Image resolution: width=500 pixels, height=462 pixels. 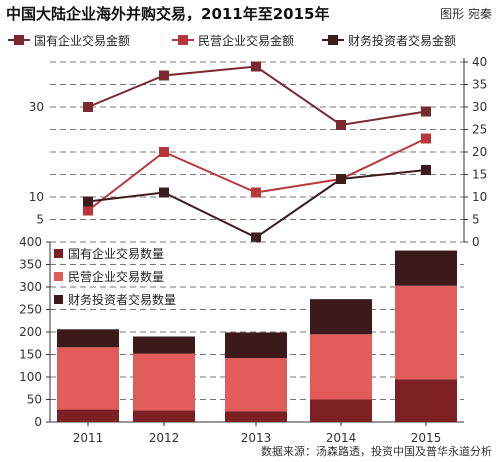 I want to click on bar-legend-label: 财务投资者交易数量, so click(x=122, y=299).